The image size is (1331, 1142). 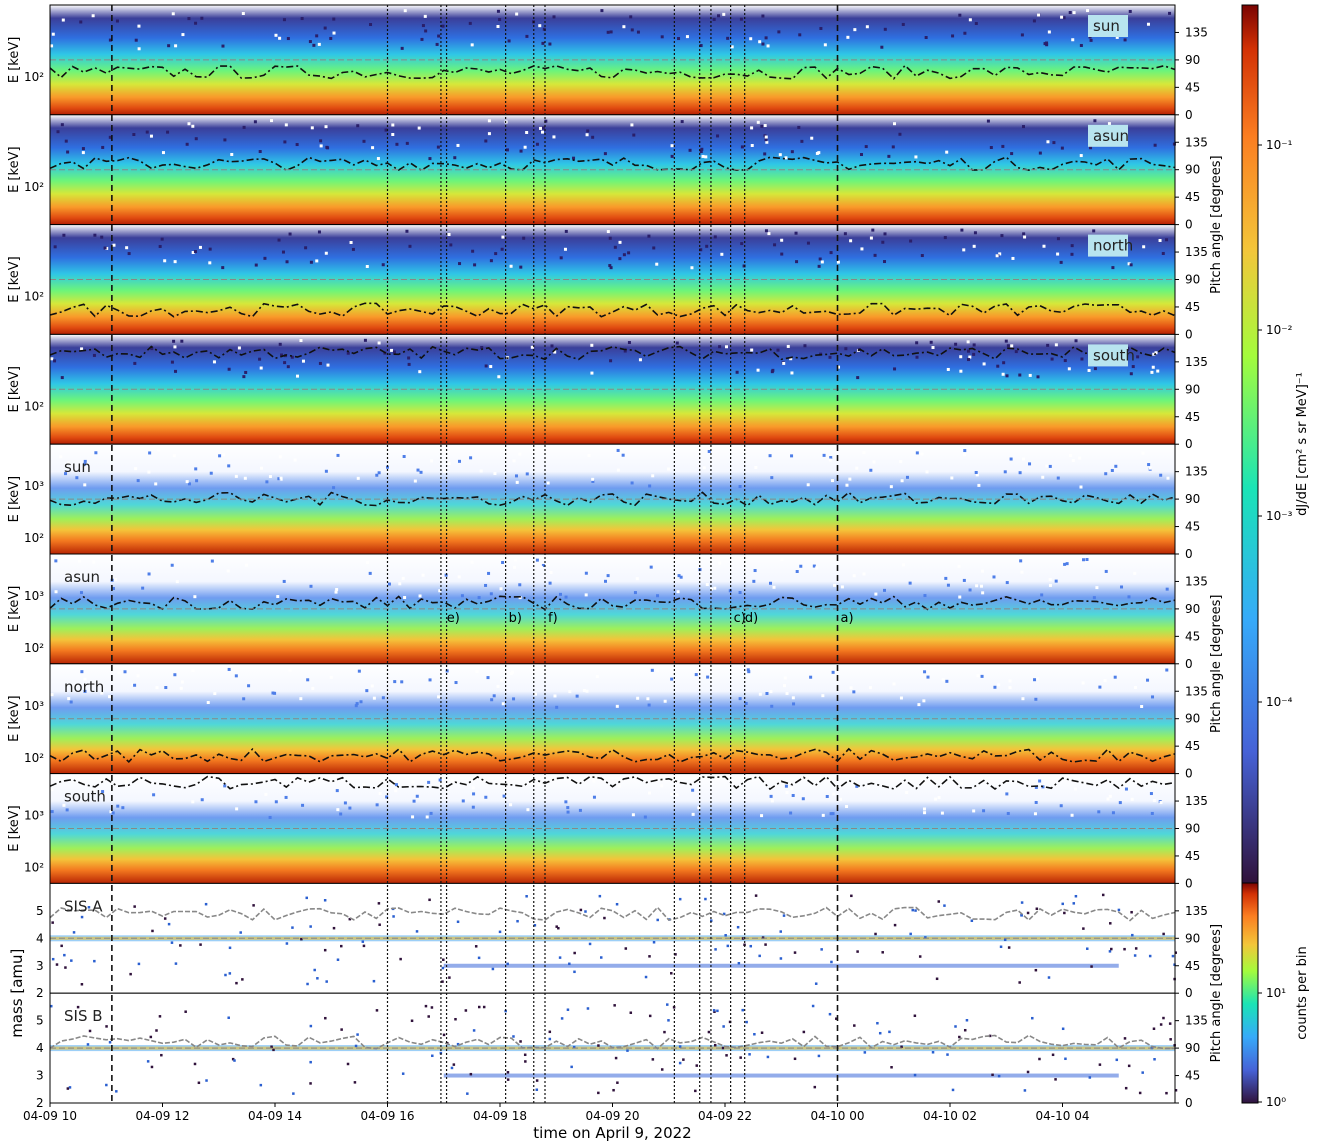 I want to click on panel-tag: SIS B, so click(x=83, y=1016).